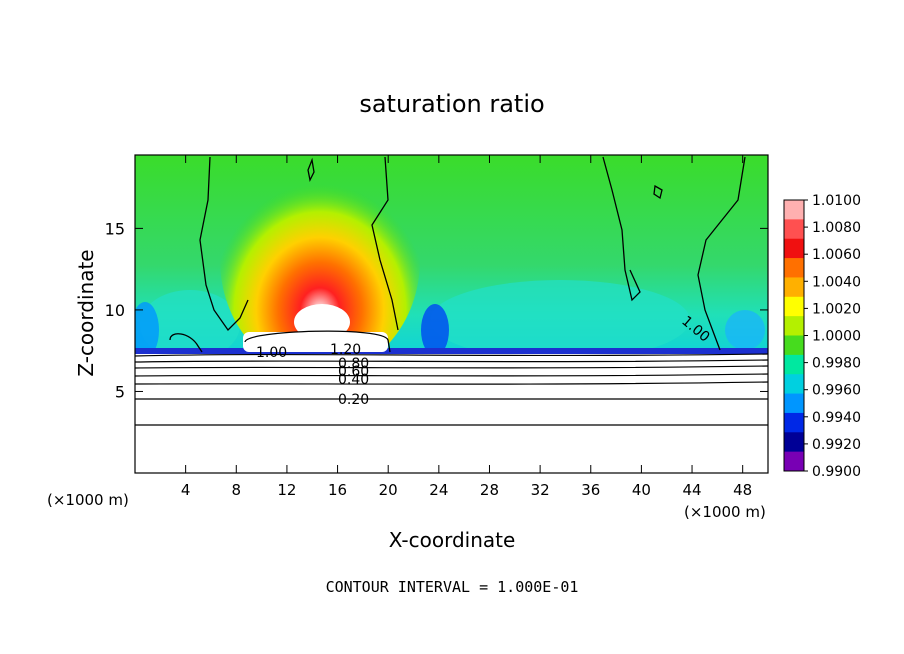 This screenshot has height=654, width=904. I want to click on x-tick-label: 40, so click(641, 490).